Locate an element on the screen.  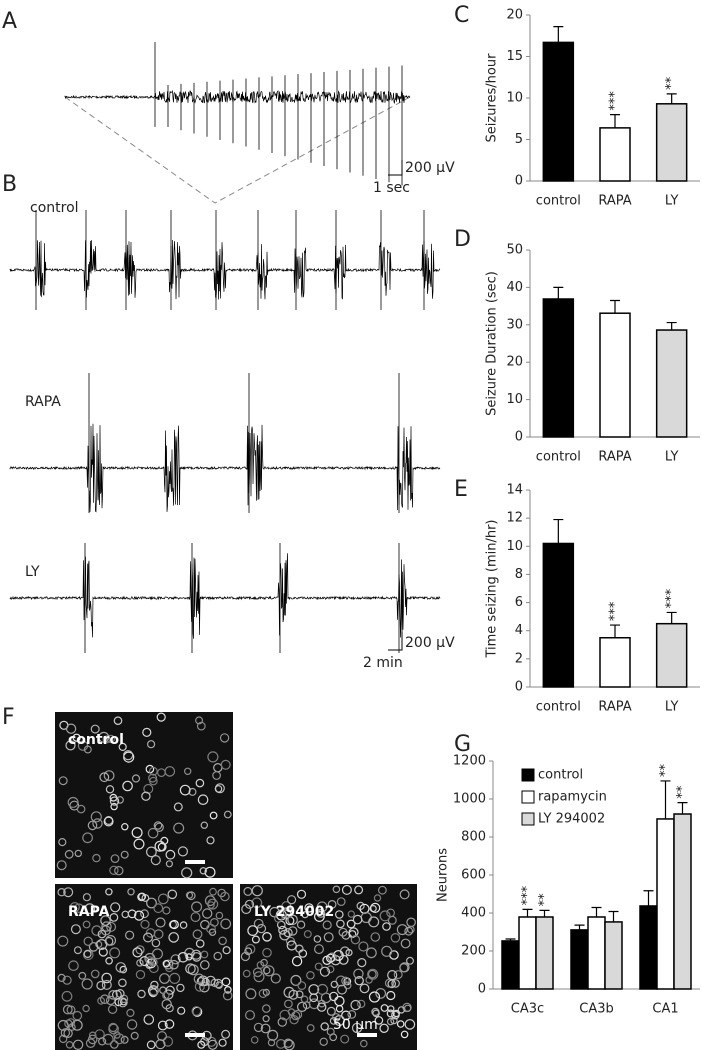
y-tick-label: 40 is located at coordinates (514, 287).